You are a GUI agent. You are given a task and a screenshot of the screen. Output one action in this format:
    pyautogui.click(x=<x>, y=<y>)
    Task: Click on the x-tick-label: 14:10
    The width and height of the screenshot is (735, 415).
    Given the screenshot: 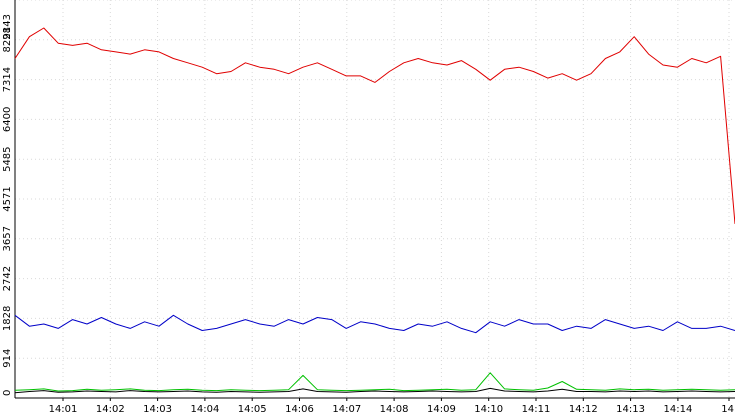 What is the action you would take?
    pyautogui.click(x=488, y=409)
    